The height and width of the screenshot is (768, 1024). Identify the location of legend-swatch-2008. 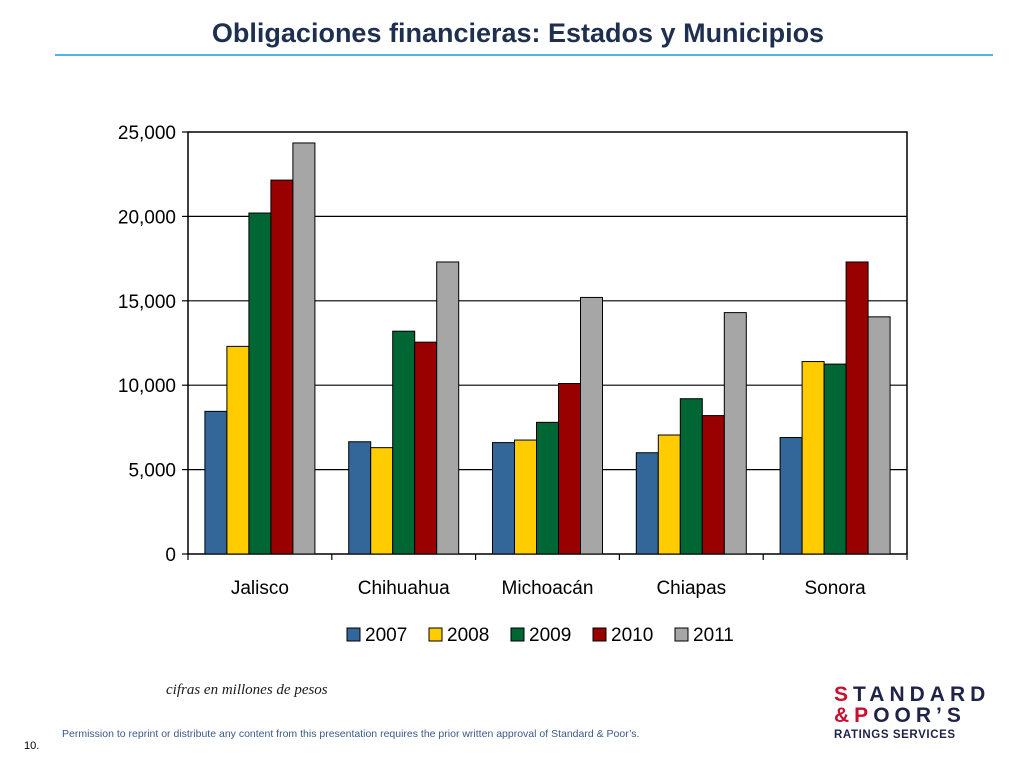
(435, 634).